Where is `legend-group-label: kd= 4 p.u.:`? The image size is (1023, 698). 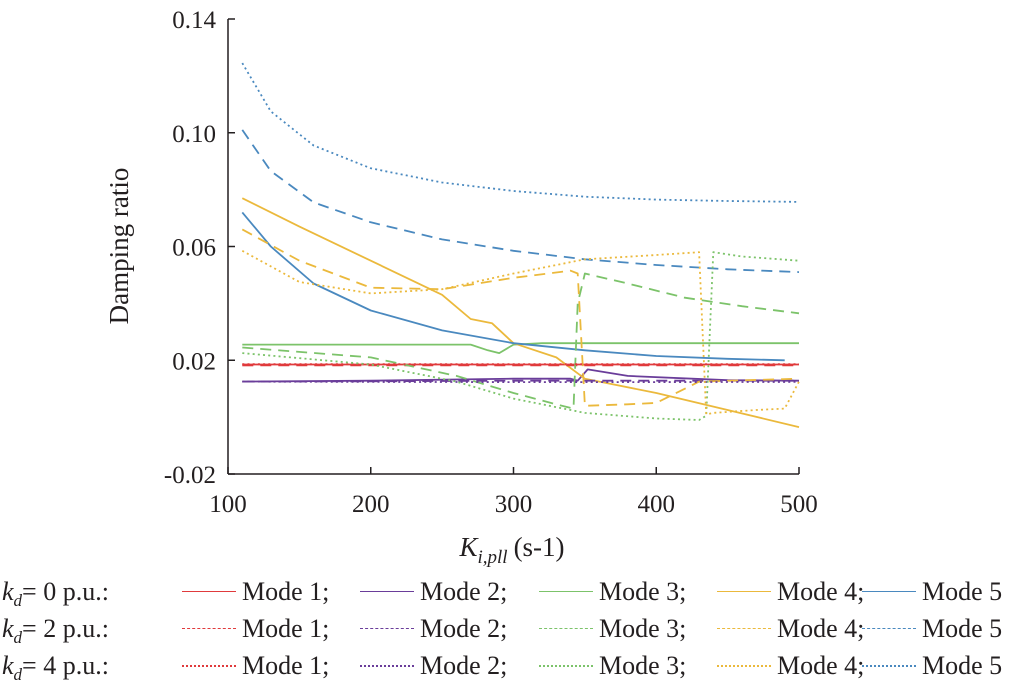
legend-group-label: kd= 4 p.u.: is located at coordinates (55, 670).